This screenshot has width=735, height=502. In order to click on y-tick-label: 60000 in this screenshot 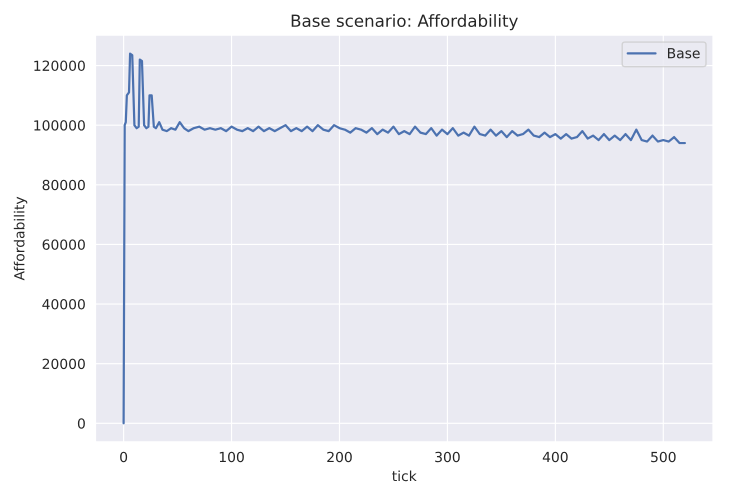, I will do `click(63, 244)`.